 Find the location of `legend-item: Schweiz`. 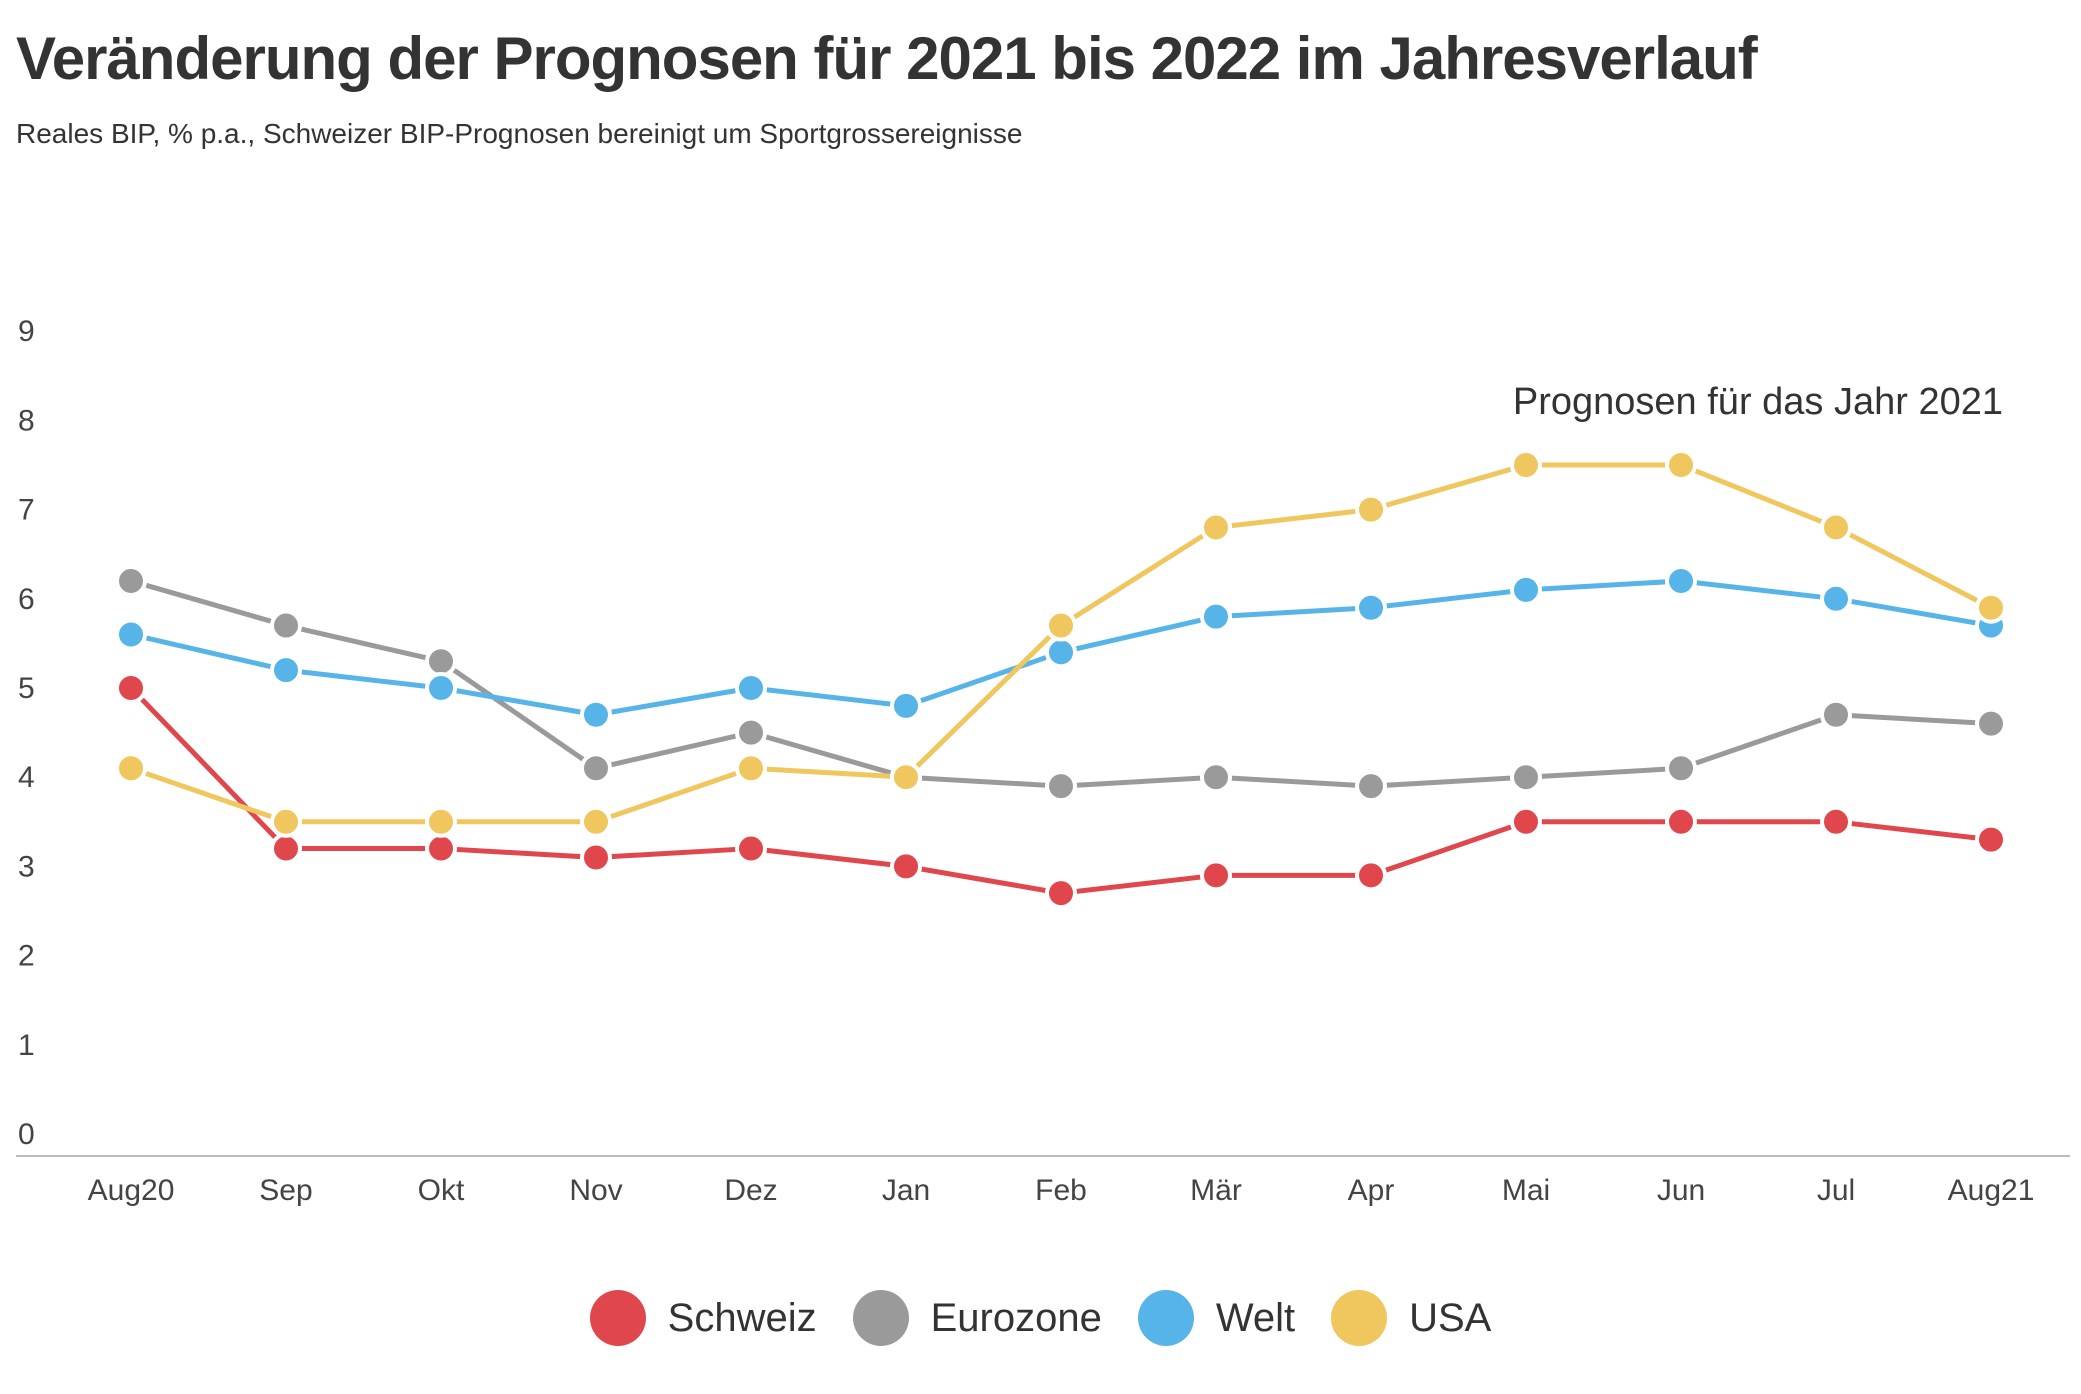

legend-item: Schweiz is located at coordinates (703, 1318).